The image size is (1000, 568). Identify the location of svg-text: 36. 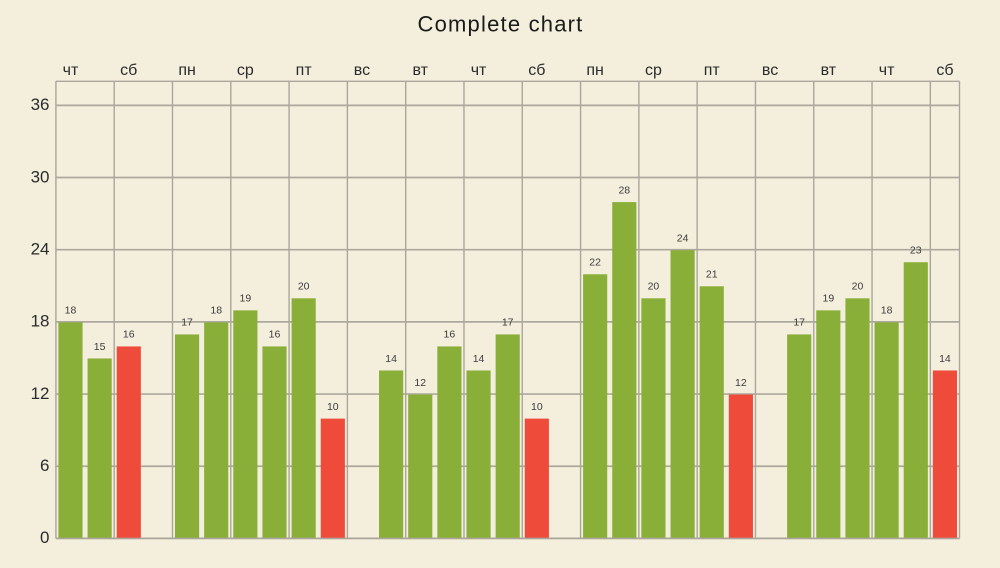
(40, 104).